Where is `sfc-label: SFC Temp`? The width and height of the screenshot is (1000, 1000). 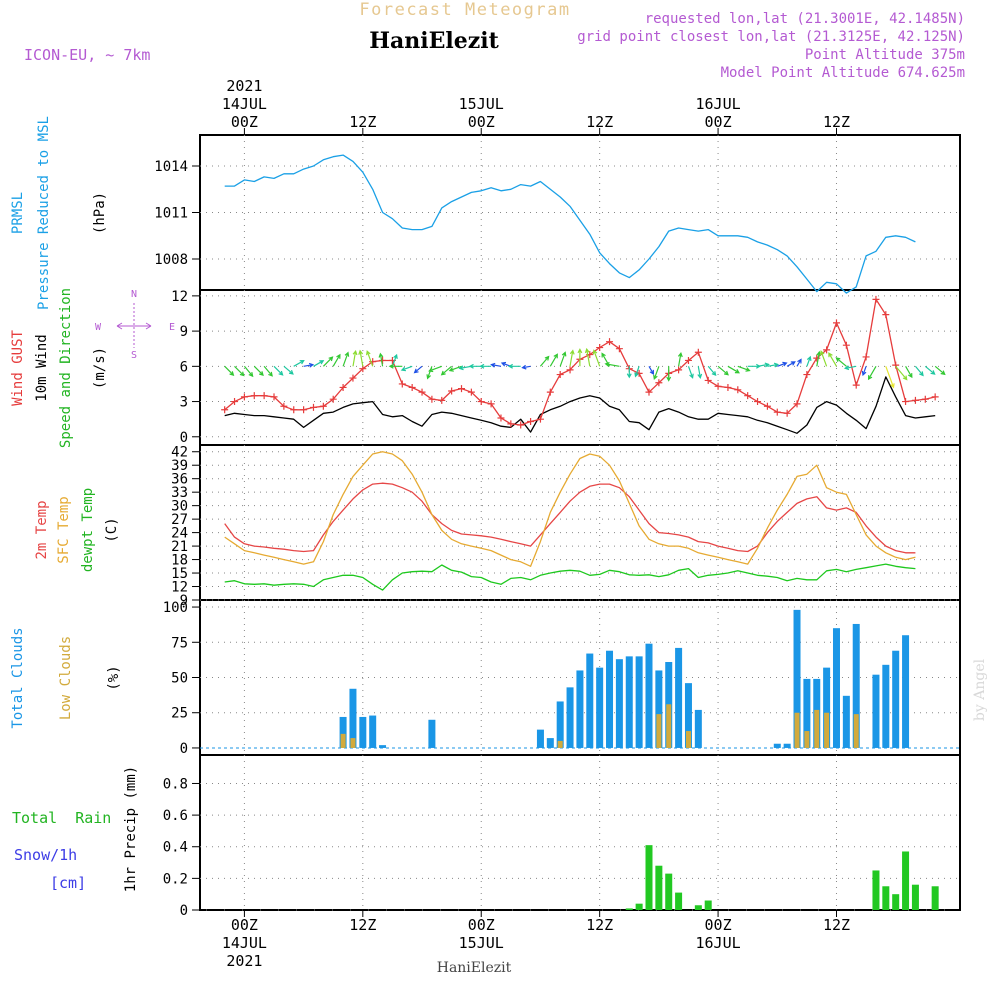
sfc-label: SFC Temp is located at coordinates (64, 529).